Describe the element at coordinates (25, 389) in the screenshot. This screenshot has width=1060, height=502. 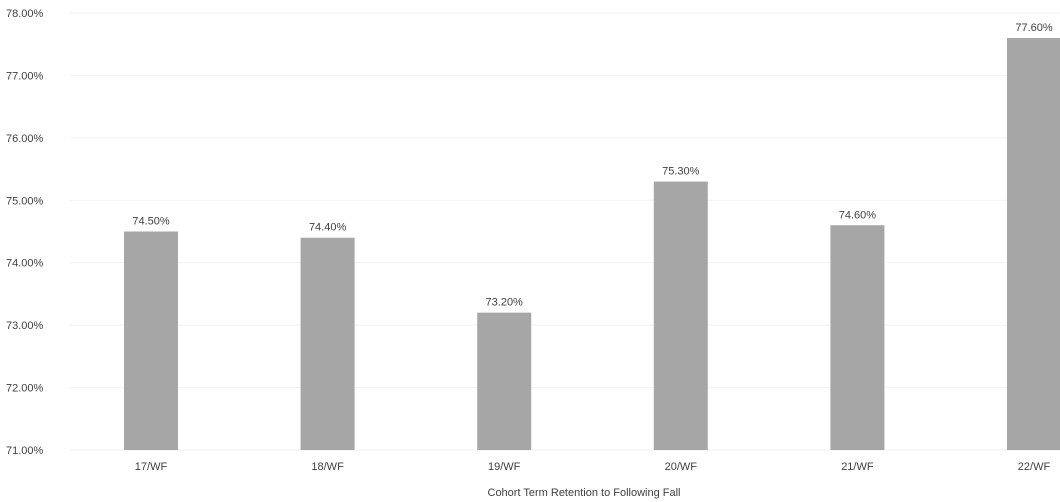
I see `y-tick-label: 72.00%` at that location.